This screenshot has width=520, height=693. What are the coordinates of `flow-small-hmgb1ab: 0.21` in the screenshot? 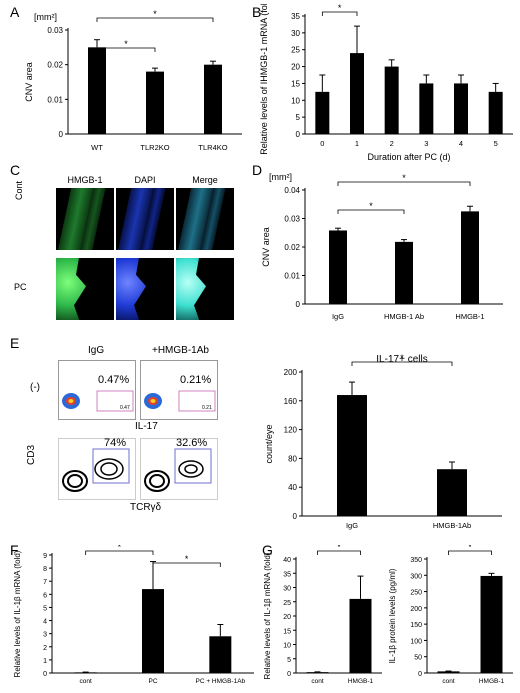 It's located at (207, 408).